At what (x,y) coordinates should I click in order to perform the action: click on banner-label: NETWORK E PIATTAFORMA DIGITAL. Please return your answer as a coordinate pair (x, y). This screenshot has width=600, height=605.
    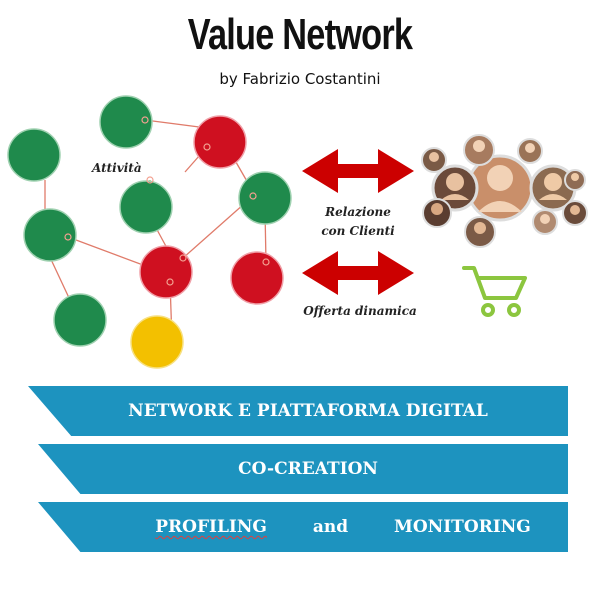
    Looking at the image, I should click on (308, 411).